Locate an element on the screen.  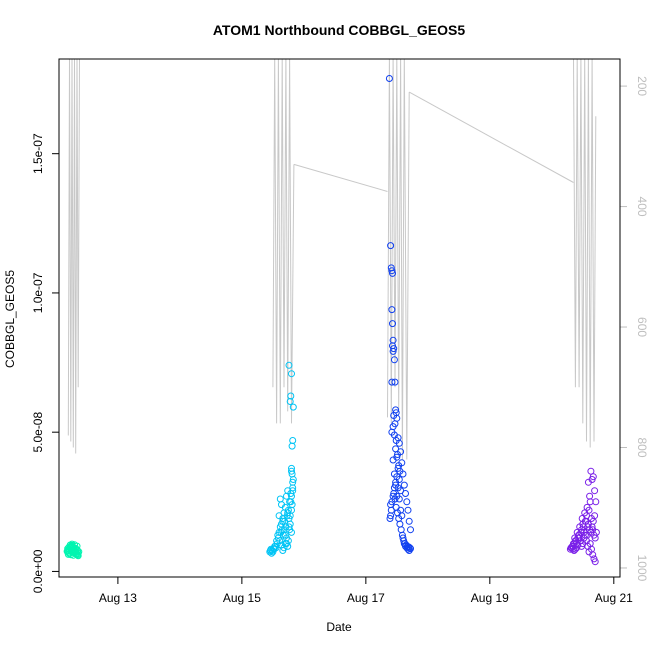
x-axis-label: Date is located at coordinates (339, 627).